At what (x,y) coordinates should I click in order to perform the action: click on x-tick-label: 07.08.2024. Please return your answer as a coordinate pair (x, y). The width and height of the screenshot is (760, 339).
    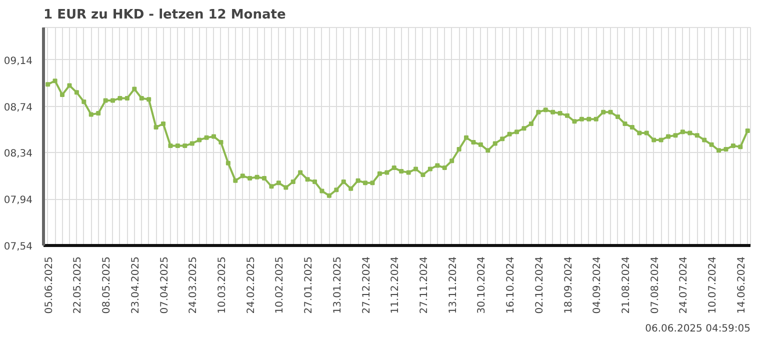
    Looking at the image, I should click on (655, 285).